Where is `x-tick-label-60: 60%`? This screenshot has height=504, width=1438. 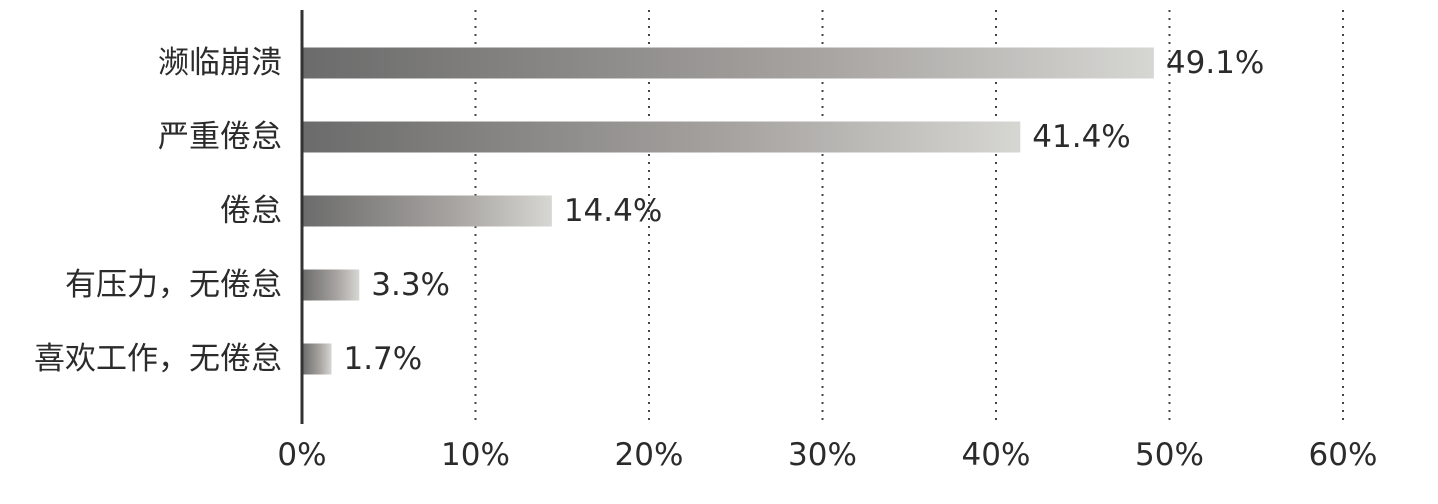
x-tick-label-60: 60% is located at coordinates (1343, 455).